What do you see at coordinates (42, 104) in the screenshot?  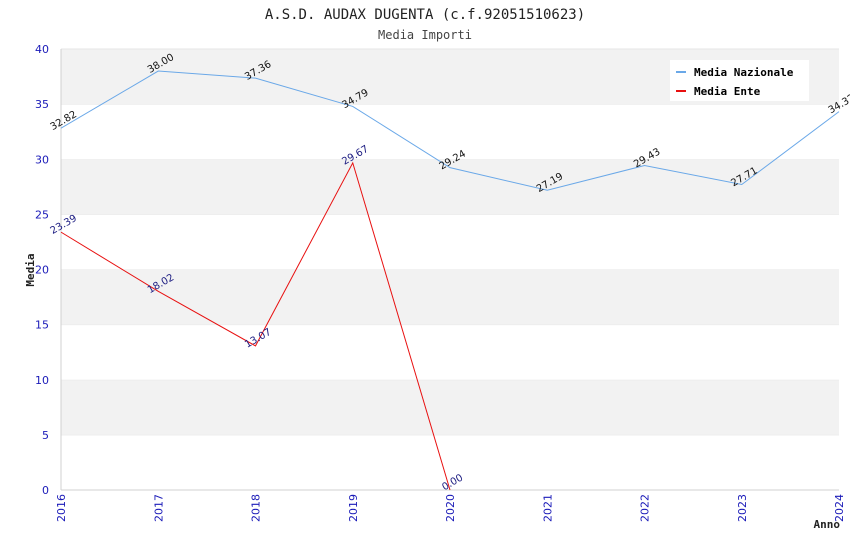 I see `y-tick-label: 35` at bounding box center [42, 104].